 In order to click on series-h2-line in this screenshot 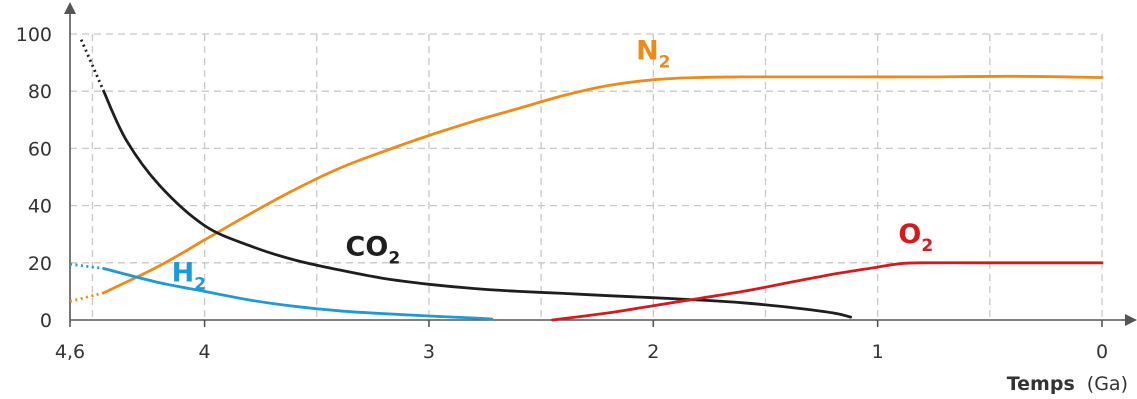, I will do `click(298, 294)`.